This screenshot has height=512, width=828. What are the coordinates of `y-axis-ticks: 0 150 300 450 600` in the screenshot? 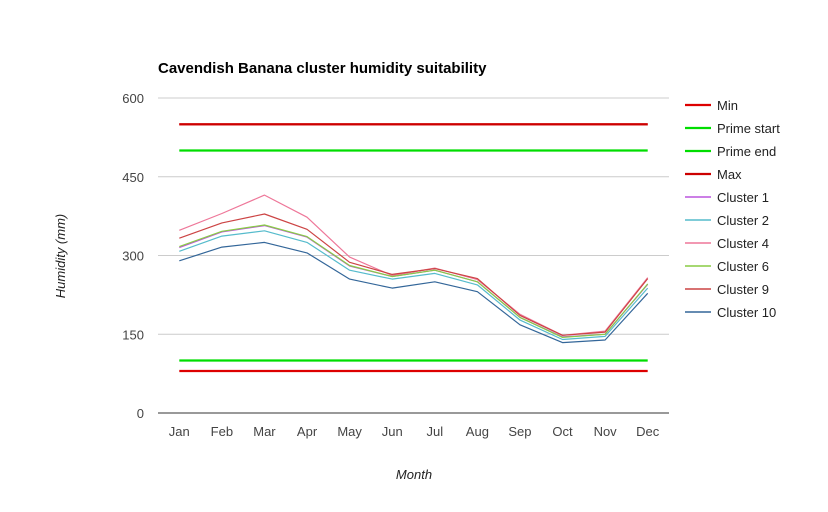 It's located at (133, 256).